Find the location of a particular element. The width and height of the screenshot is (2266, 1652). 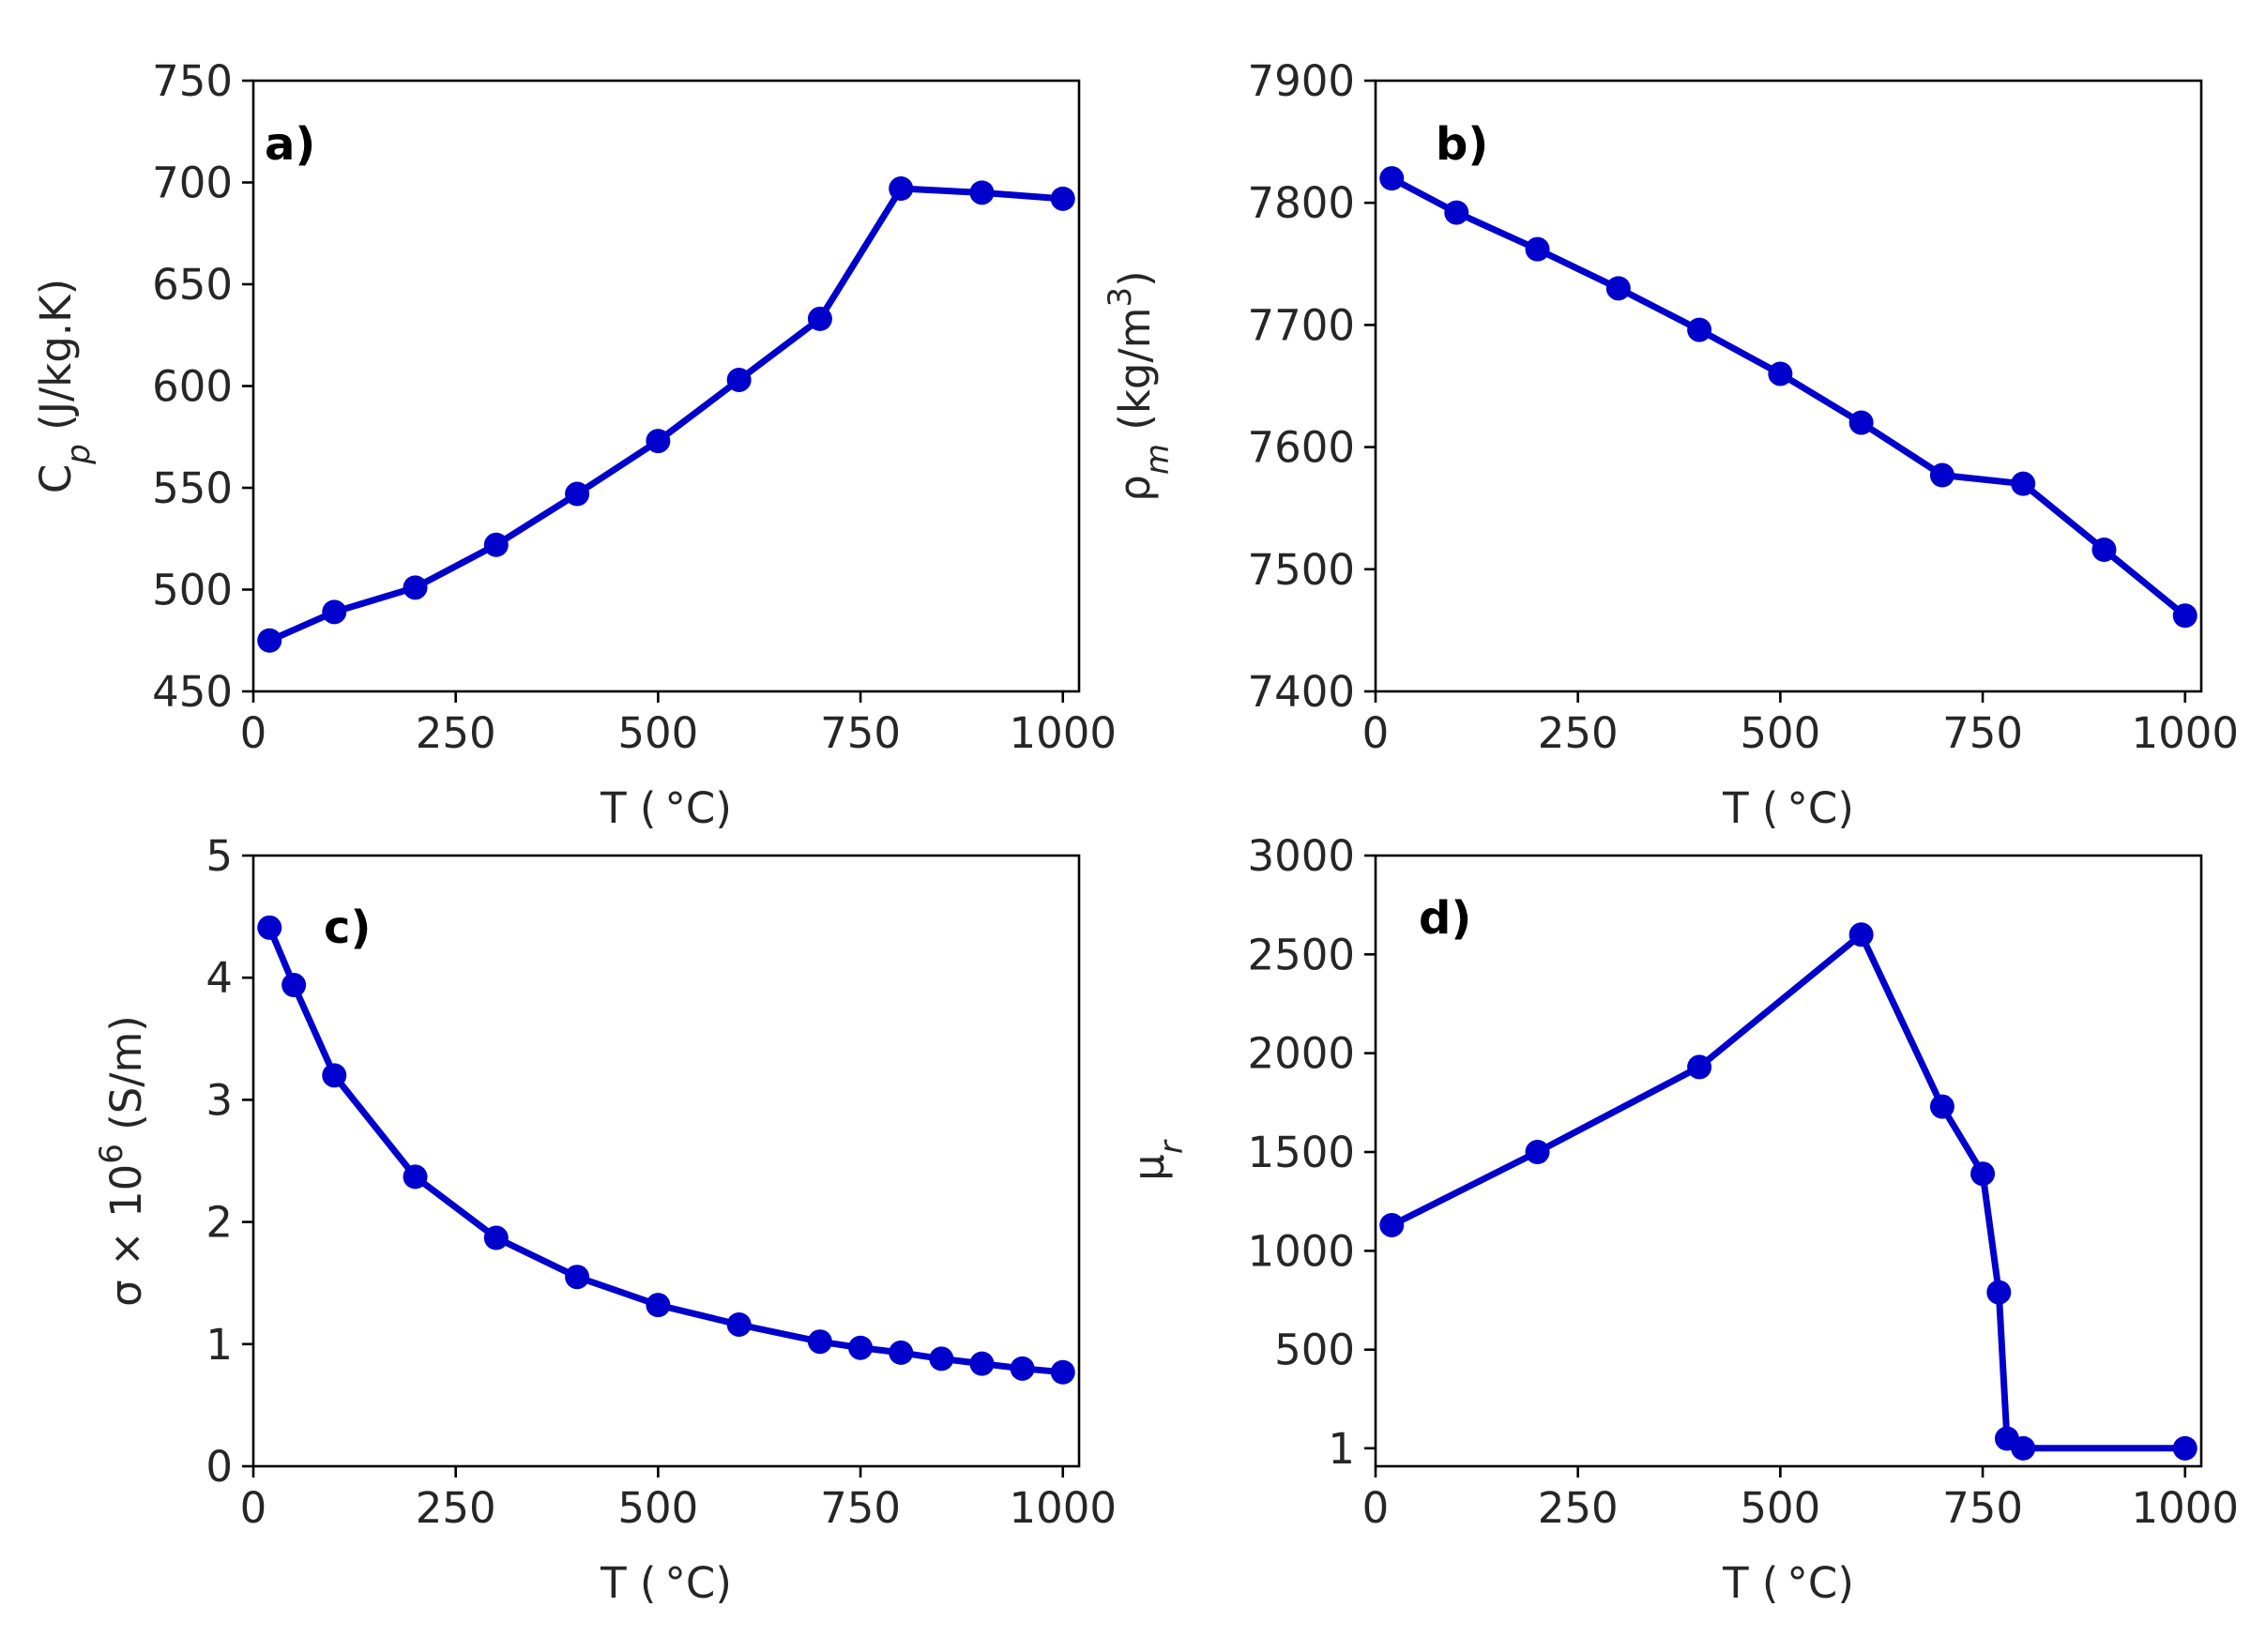

y-tick-label: 550 is located at coordinates (192, 488).